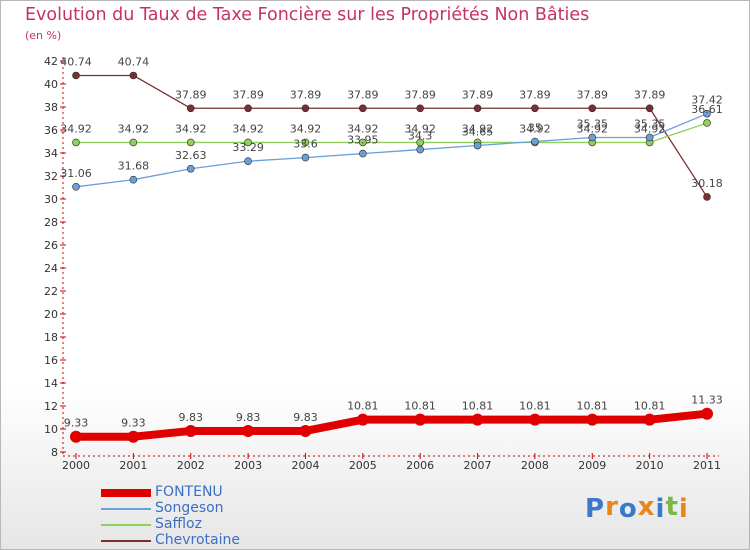 The width and height of the screenshot is (750, 550). Describe the element at coordinates (535, 465) in the screenshot. I see `x-tick-label: 2008` at that location.